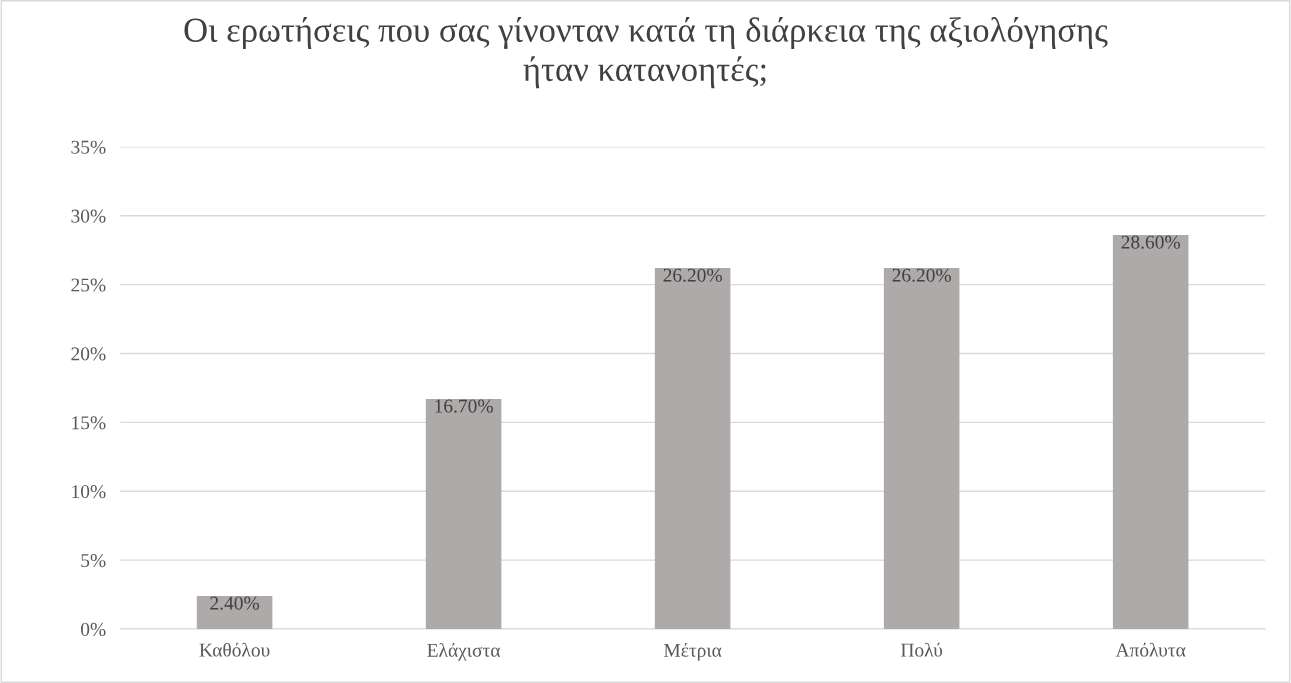 The width and height of the screenshot is (1291, 683). I want to click on x-tick-label: Απόλυτα, so click(1150, 649).